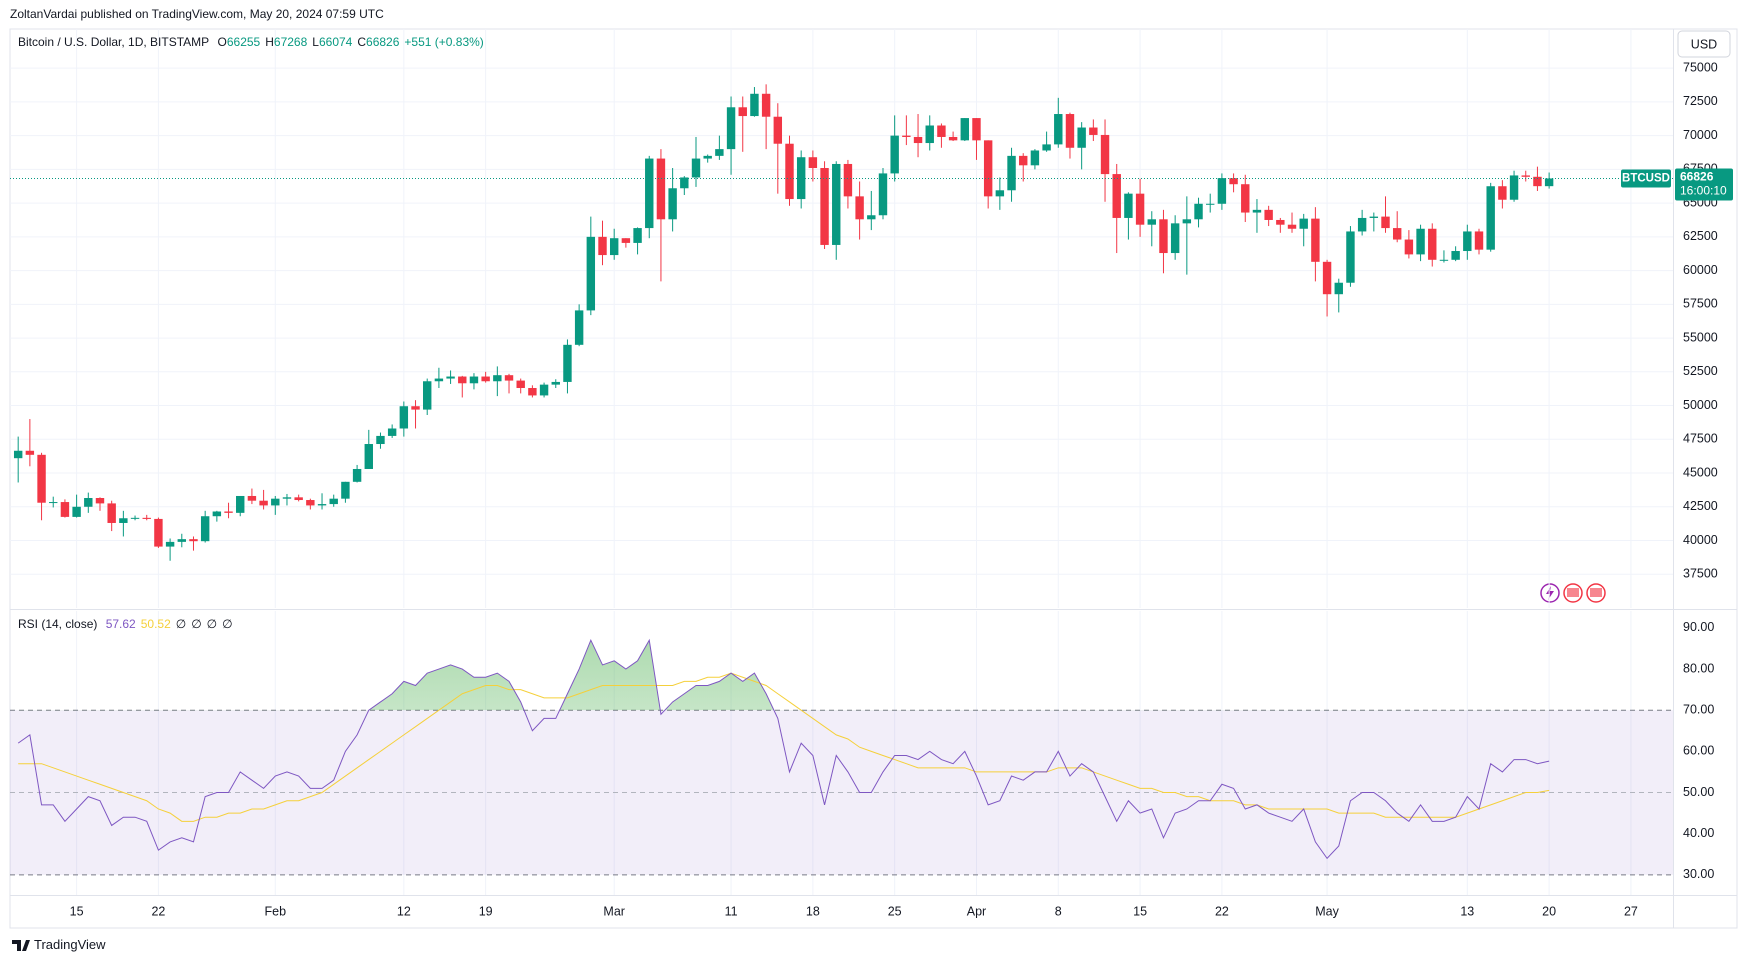 This screenshot has width=1747, height=959. What do you see at coordinates (1700, 506) in the screenshot?
I see `y-tick-label: 42500` at bounding box center [1700, 506].